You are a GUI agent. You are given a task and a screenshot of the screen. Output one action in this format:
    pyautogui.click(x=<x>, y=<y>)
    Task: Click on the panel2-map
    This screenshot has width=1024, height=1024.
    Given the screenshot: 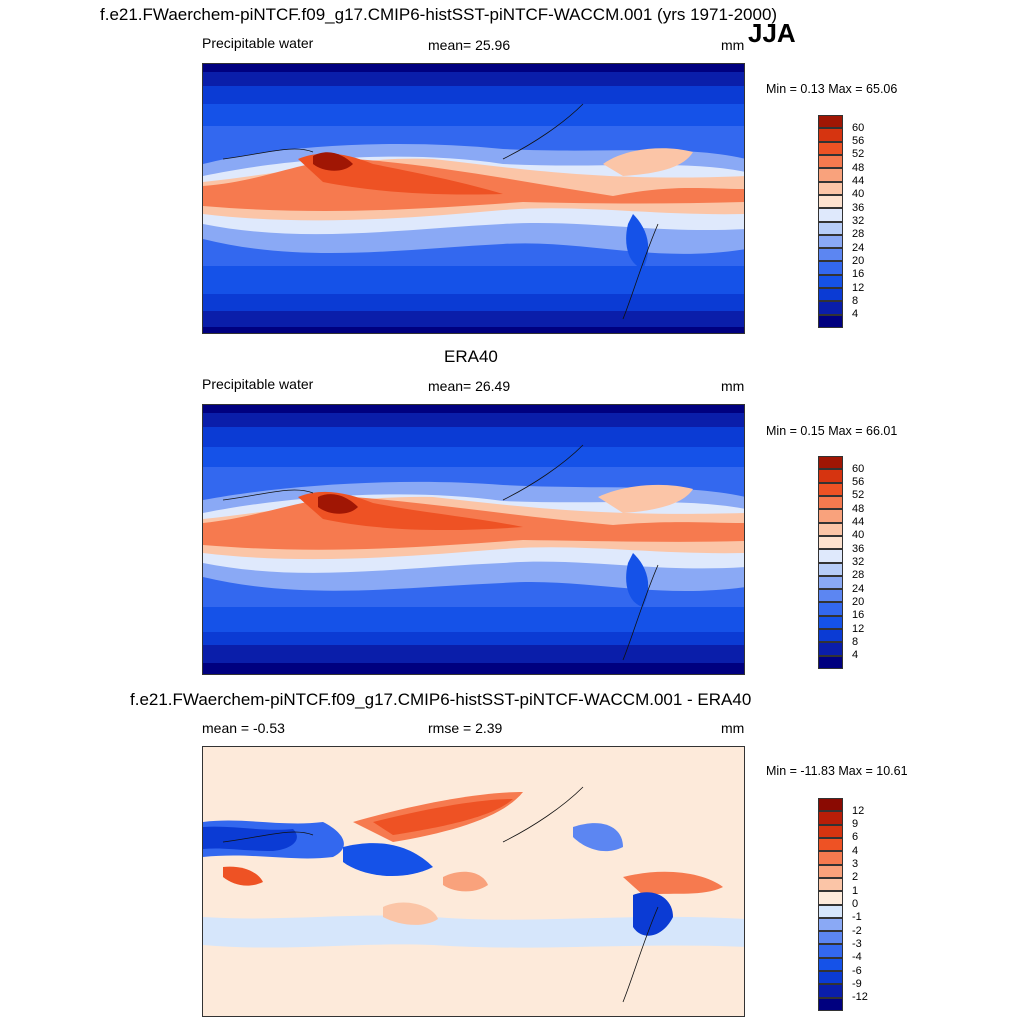 What is the action you would take?
    pyautogui.click(x=473, y=539)
    